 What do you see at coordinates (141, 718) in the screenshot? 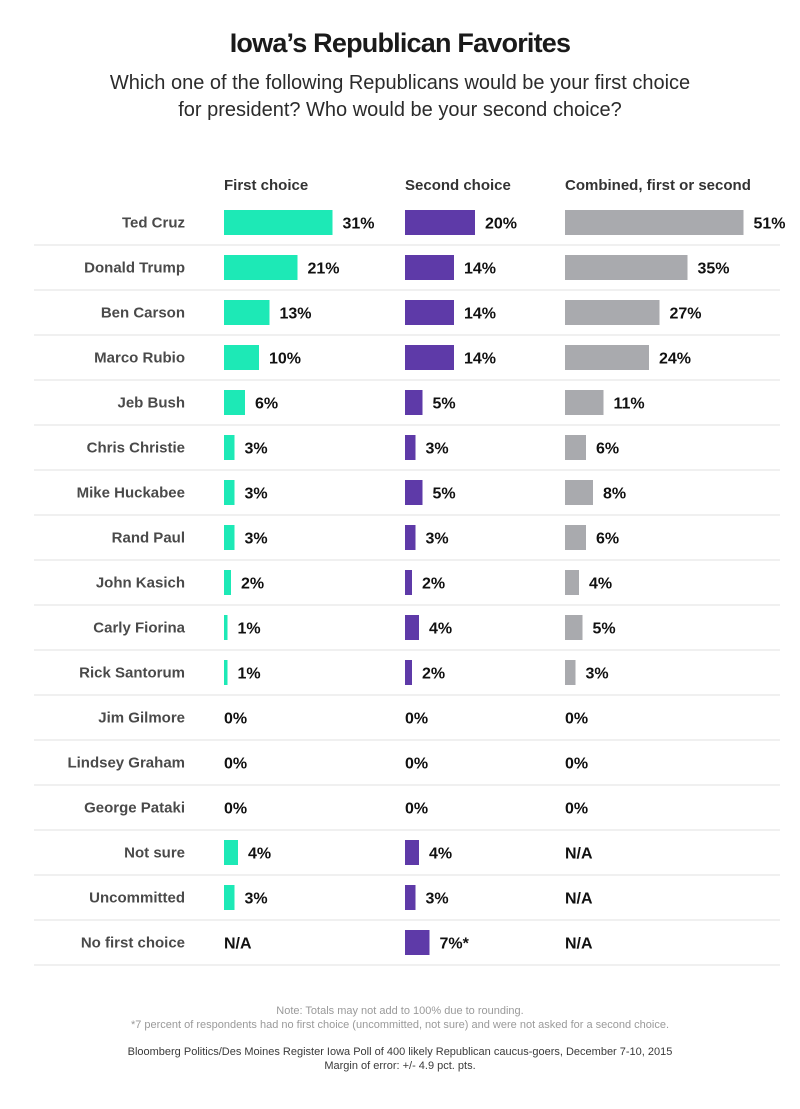
I see `candidate-label: Jim Gilmore` at bounding box center [141, 718].